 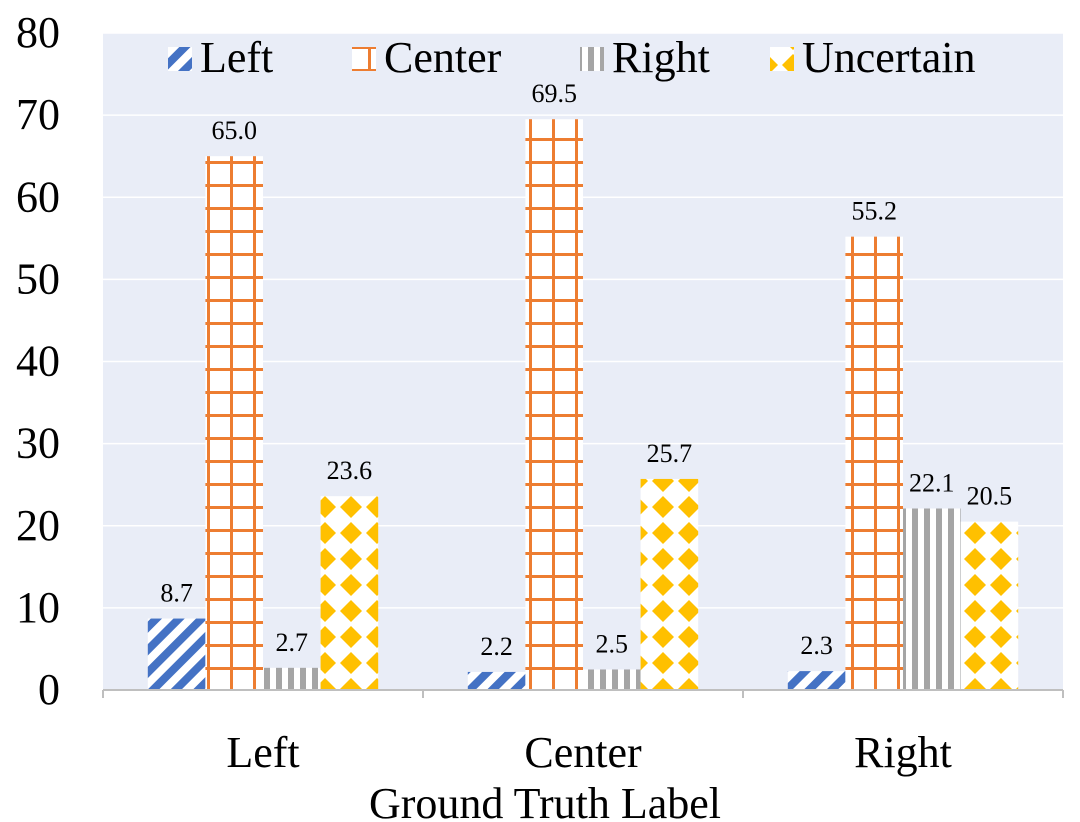 I want to click on bar-uncertain-right, so click(x=989, y=605).